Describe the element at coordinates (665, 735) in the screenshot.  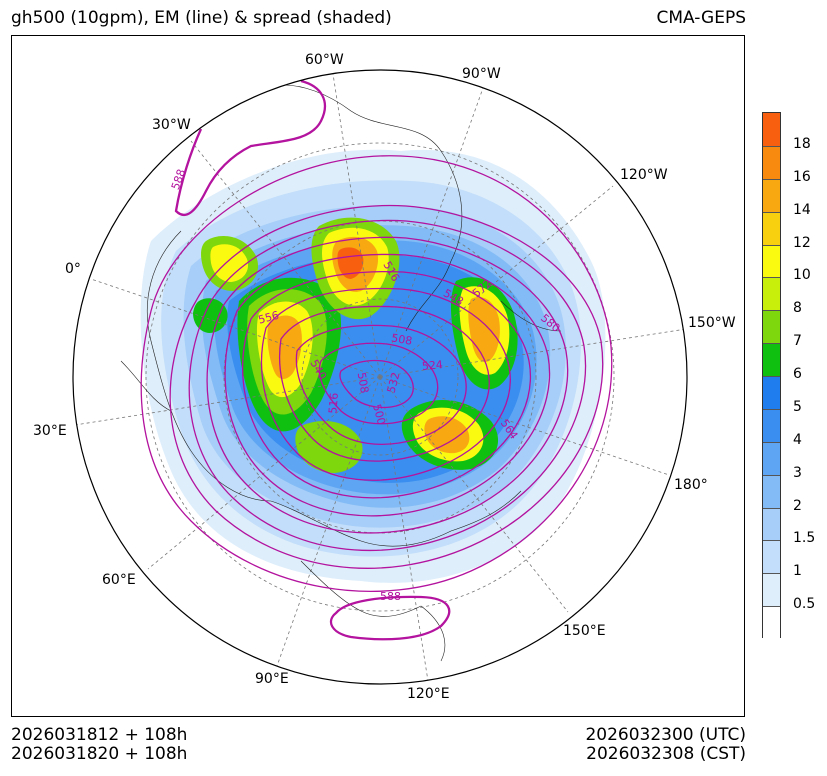
I see `valid-time-utc: 2026032300 (UTC)` at that location.